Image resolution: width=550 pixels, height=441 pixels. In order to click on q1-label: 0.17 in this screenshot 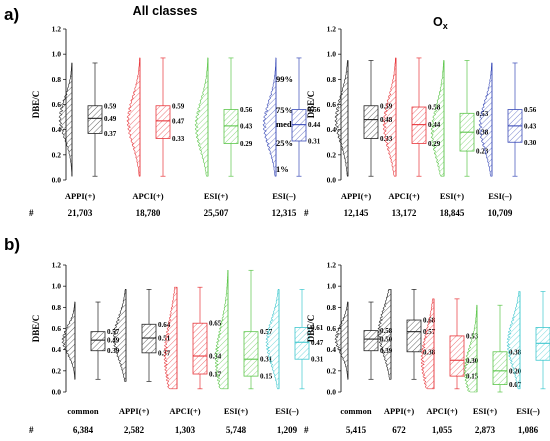, I will do `click(215, 375)`.